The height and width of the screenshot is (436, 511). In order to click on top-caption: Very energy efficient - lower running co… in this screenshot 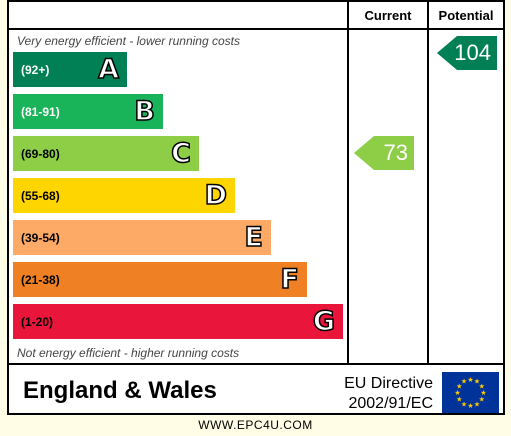, I will do `click(128, 41)`.